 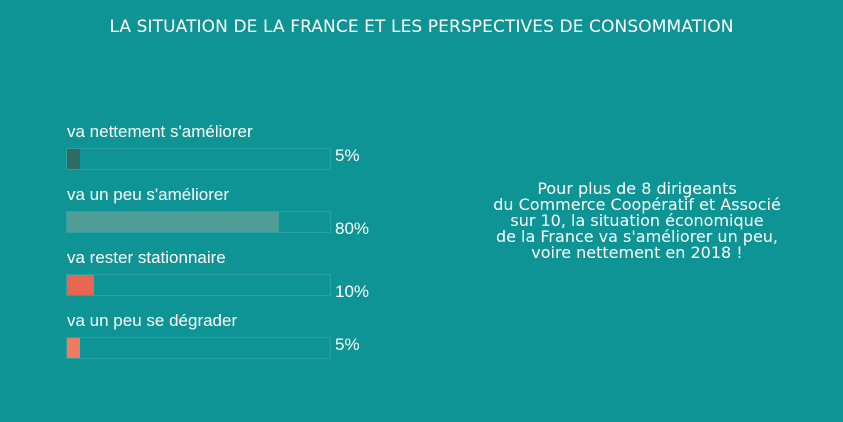 What do you see at coordinates (146, 257) in the screenshot?
I see `bar-label: va rester stationnaire` at bounding box center [146, 257].